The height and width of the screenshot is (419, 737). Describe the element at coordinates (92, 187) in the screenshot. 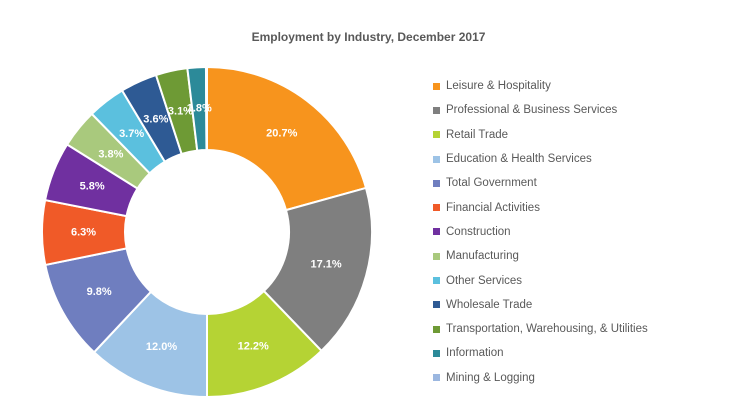

I see `slice-data-label: 5.8%` at that location.